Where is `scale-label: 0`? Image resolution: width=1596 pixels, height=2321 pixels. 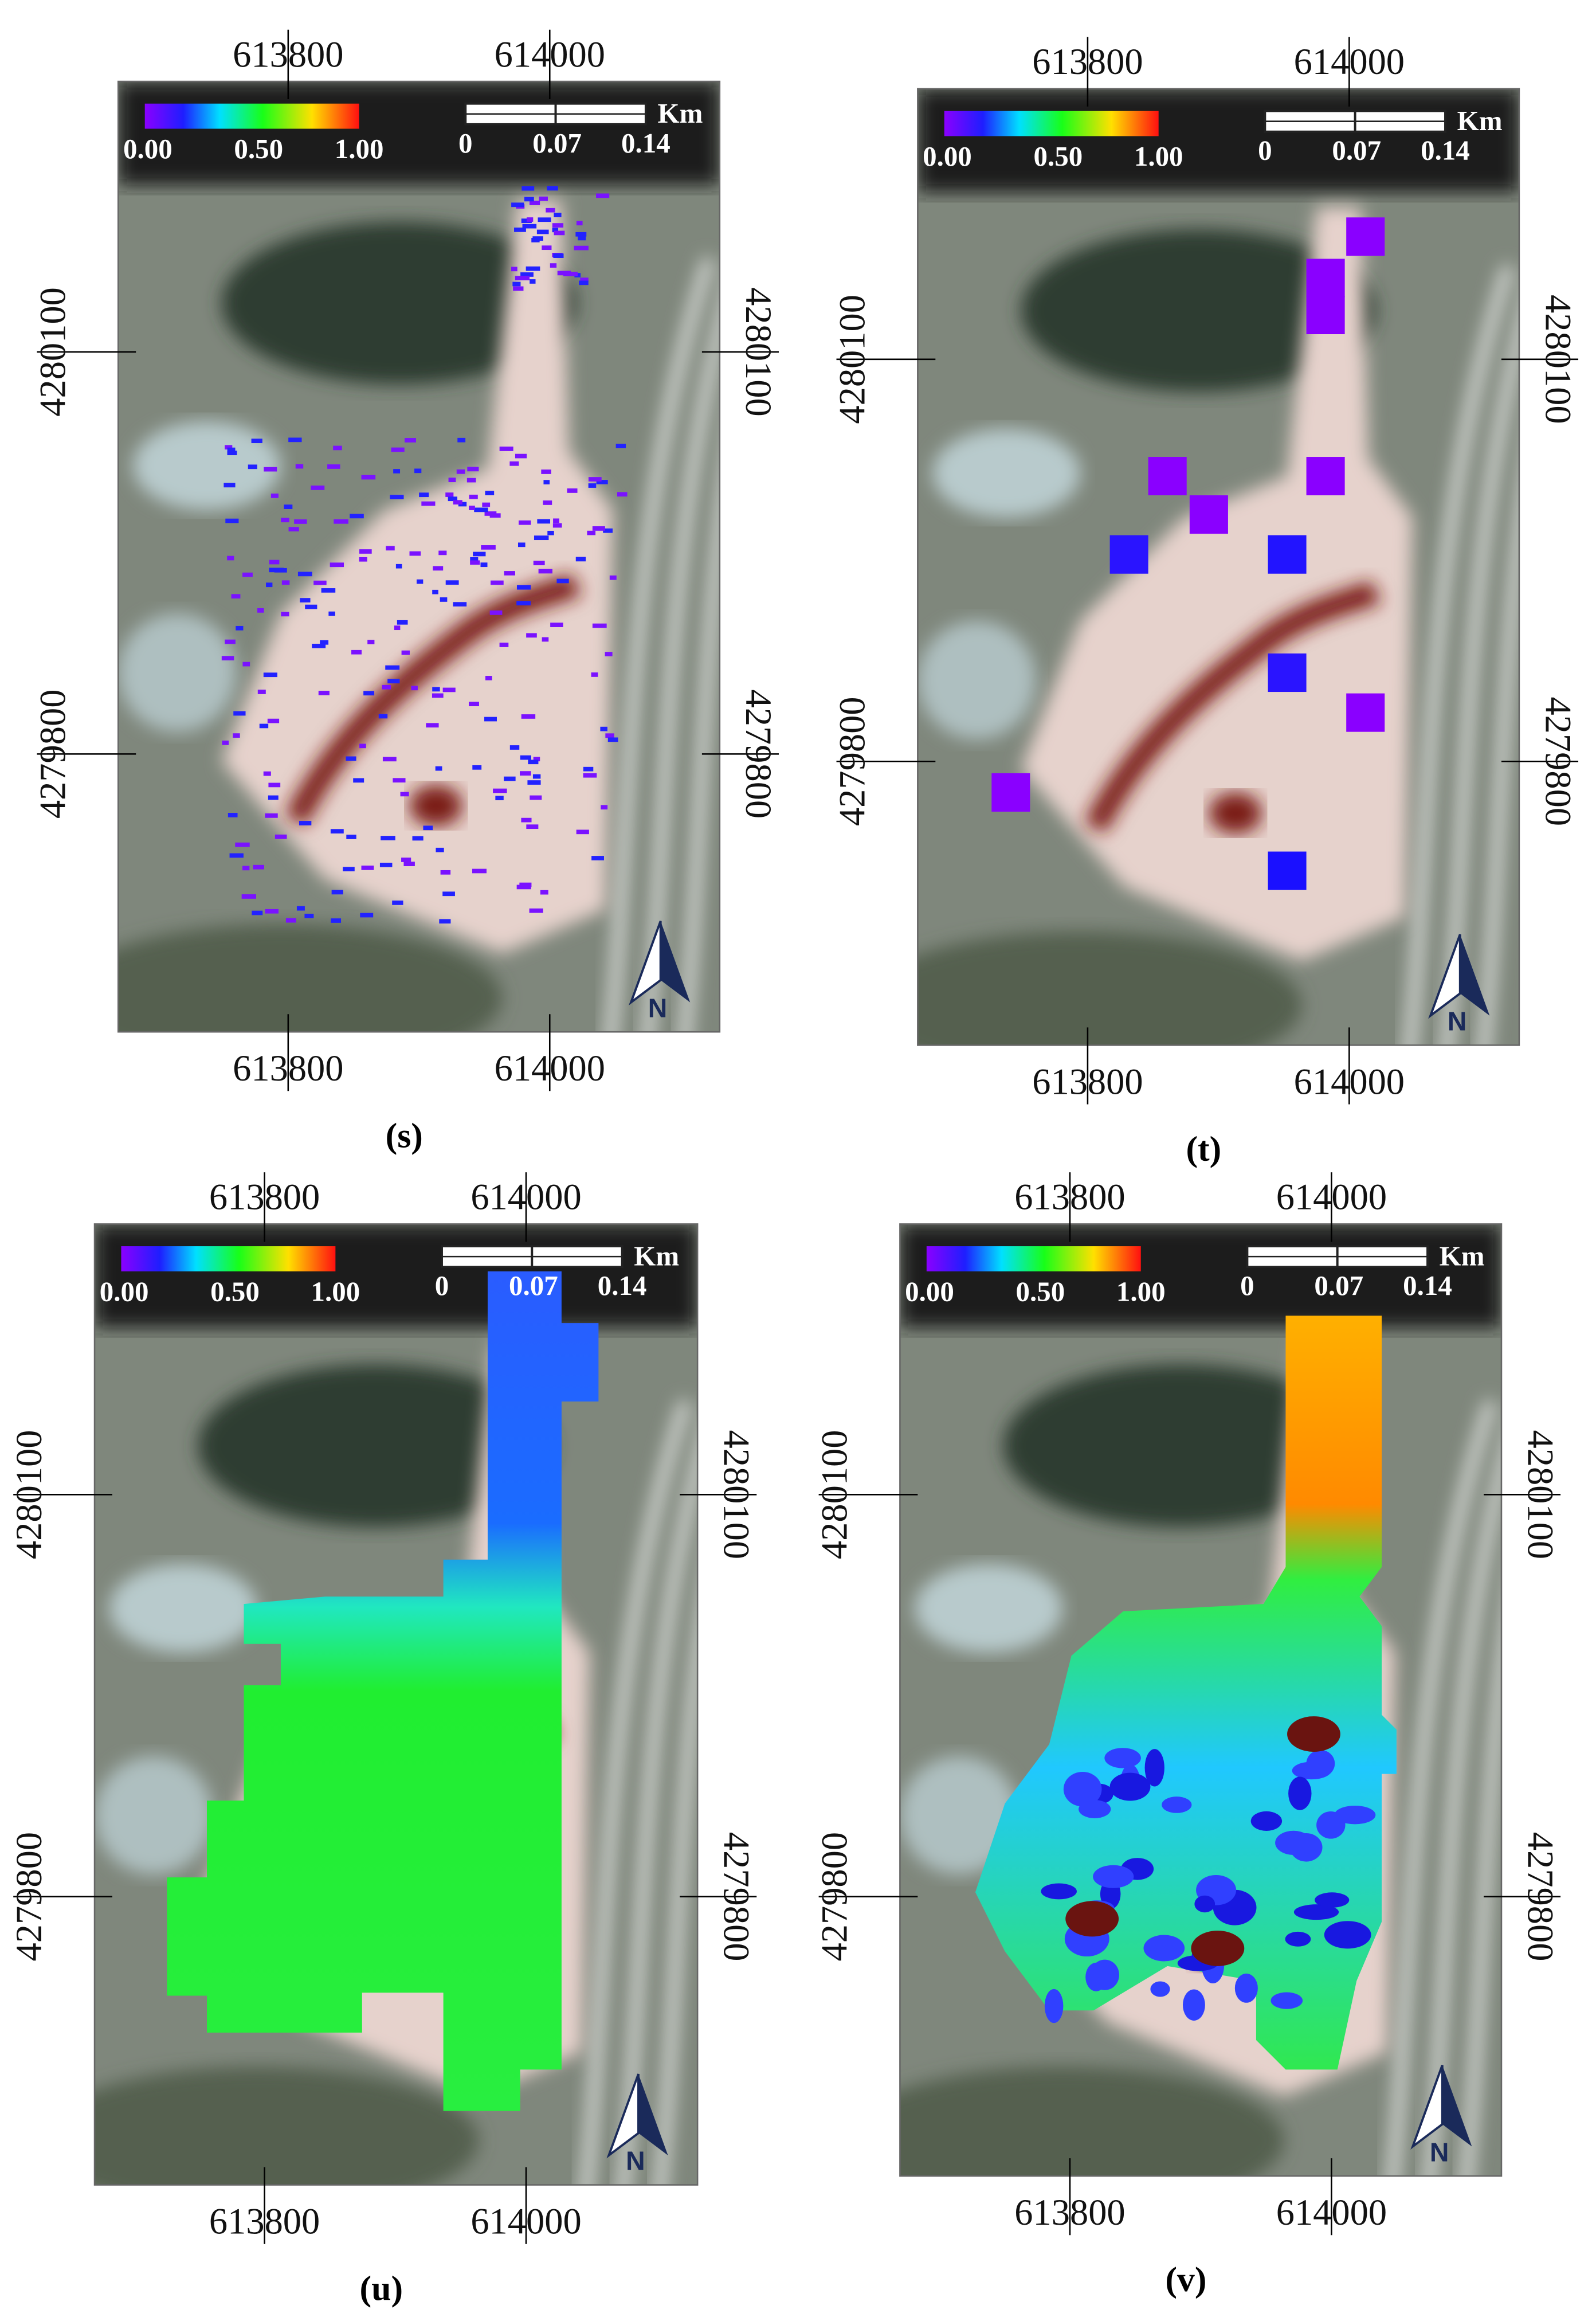 scale-label: 0 is located at coordinates (442, 1285).